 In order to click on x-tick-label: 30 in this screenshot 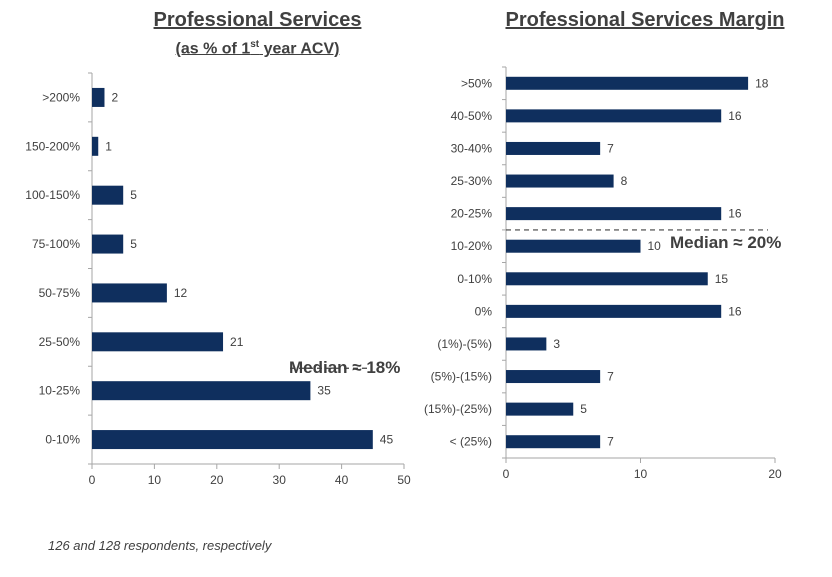, I will do `click(280, 480)`.